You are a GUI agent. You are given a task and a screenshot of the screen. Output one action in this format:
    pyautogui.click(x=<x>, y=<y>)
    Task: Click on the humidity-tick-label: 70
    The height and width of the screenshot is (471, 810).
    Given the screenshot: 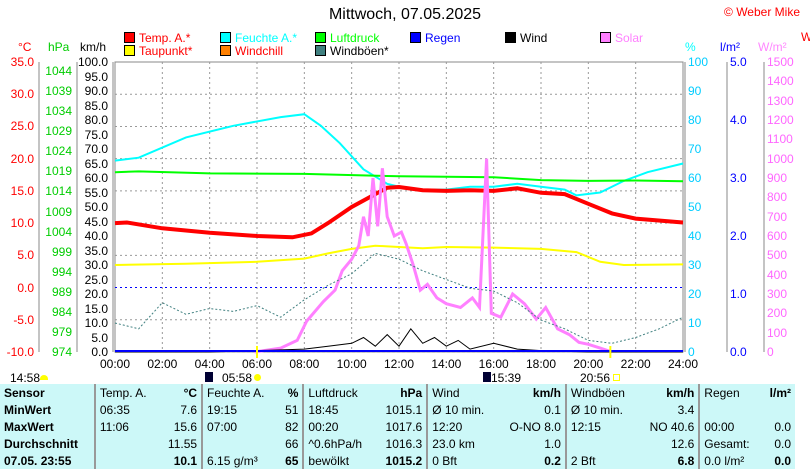 What is the action you would take?
    pyautogui.click(x=695, y=149)
    